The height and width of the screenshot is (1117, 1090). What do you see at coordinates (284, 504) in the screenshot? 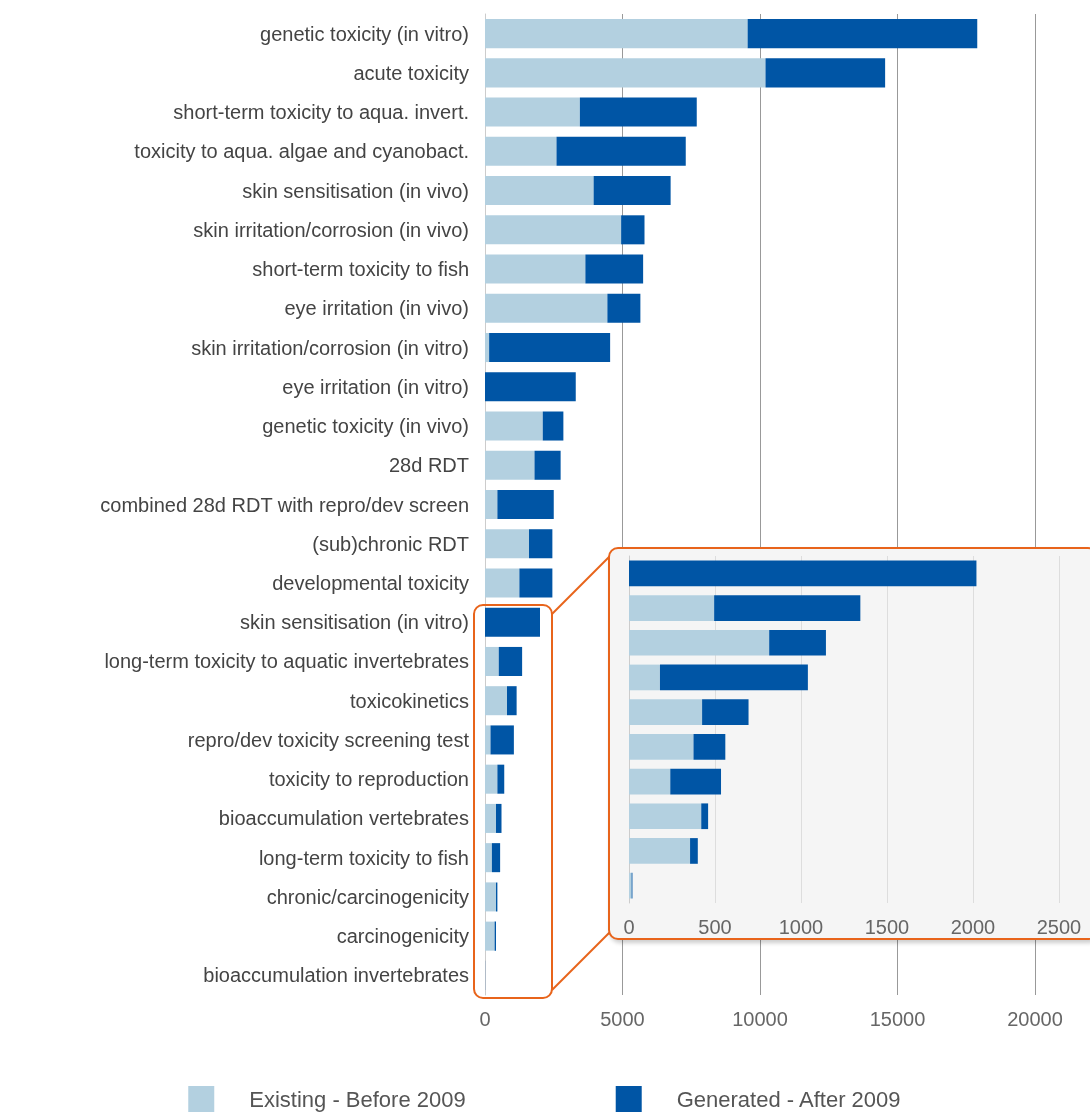
I see `y-tick-label: combined 28d RDT with repro/dev screen` at bounding box center [284, 504].